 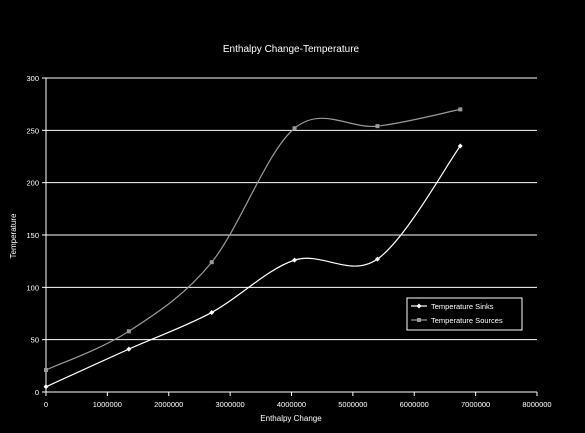 I want to click on y-tick-label: 300, so click(x=32, y=78).